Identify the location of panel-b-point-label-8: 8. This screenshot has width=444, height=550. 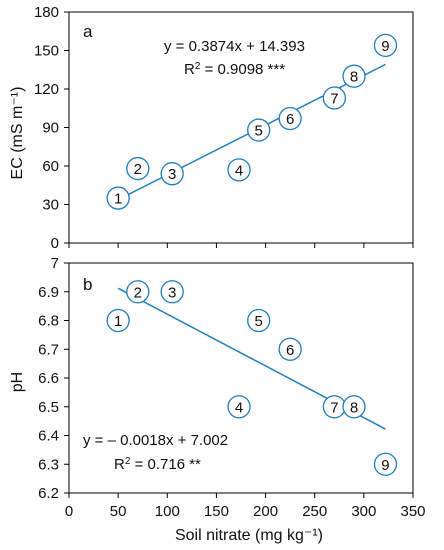
(354, 407).